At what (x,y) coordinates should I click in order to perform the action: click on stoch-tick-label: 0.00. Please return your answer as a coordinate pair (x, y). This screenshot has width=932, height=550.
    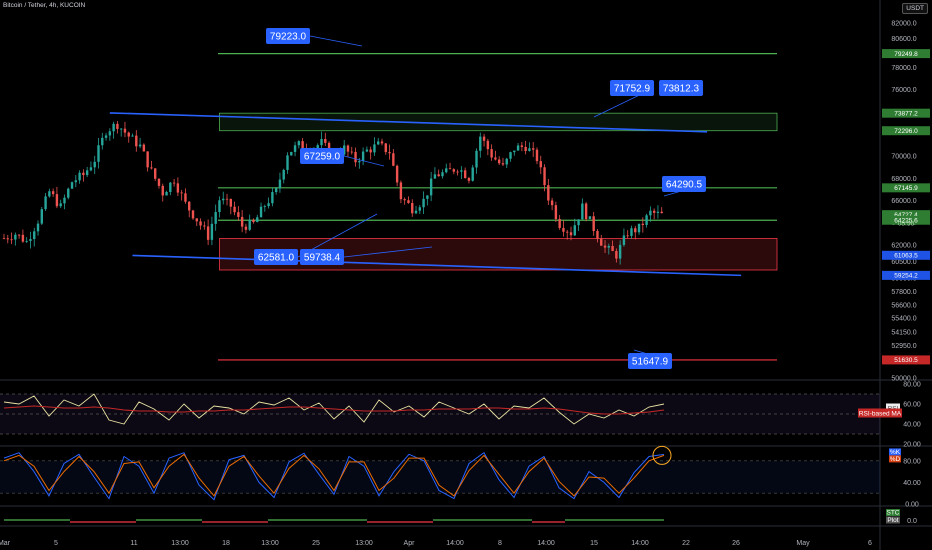
    Looking at the image, I should click on (912, 505).